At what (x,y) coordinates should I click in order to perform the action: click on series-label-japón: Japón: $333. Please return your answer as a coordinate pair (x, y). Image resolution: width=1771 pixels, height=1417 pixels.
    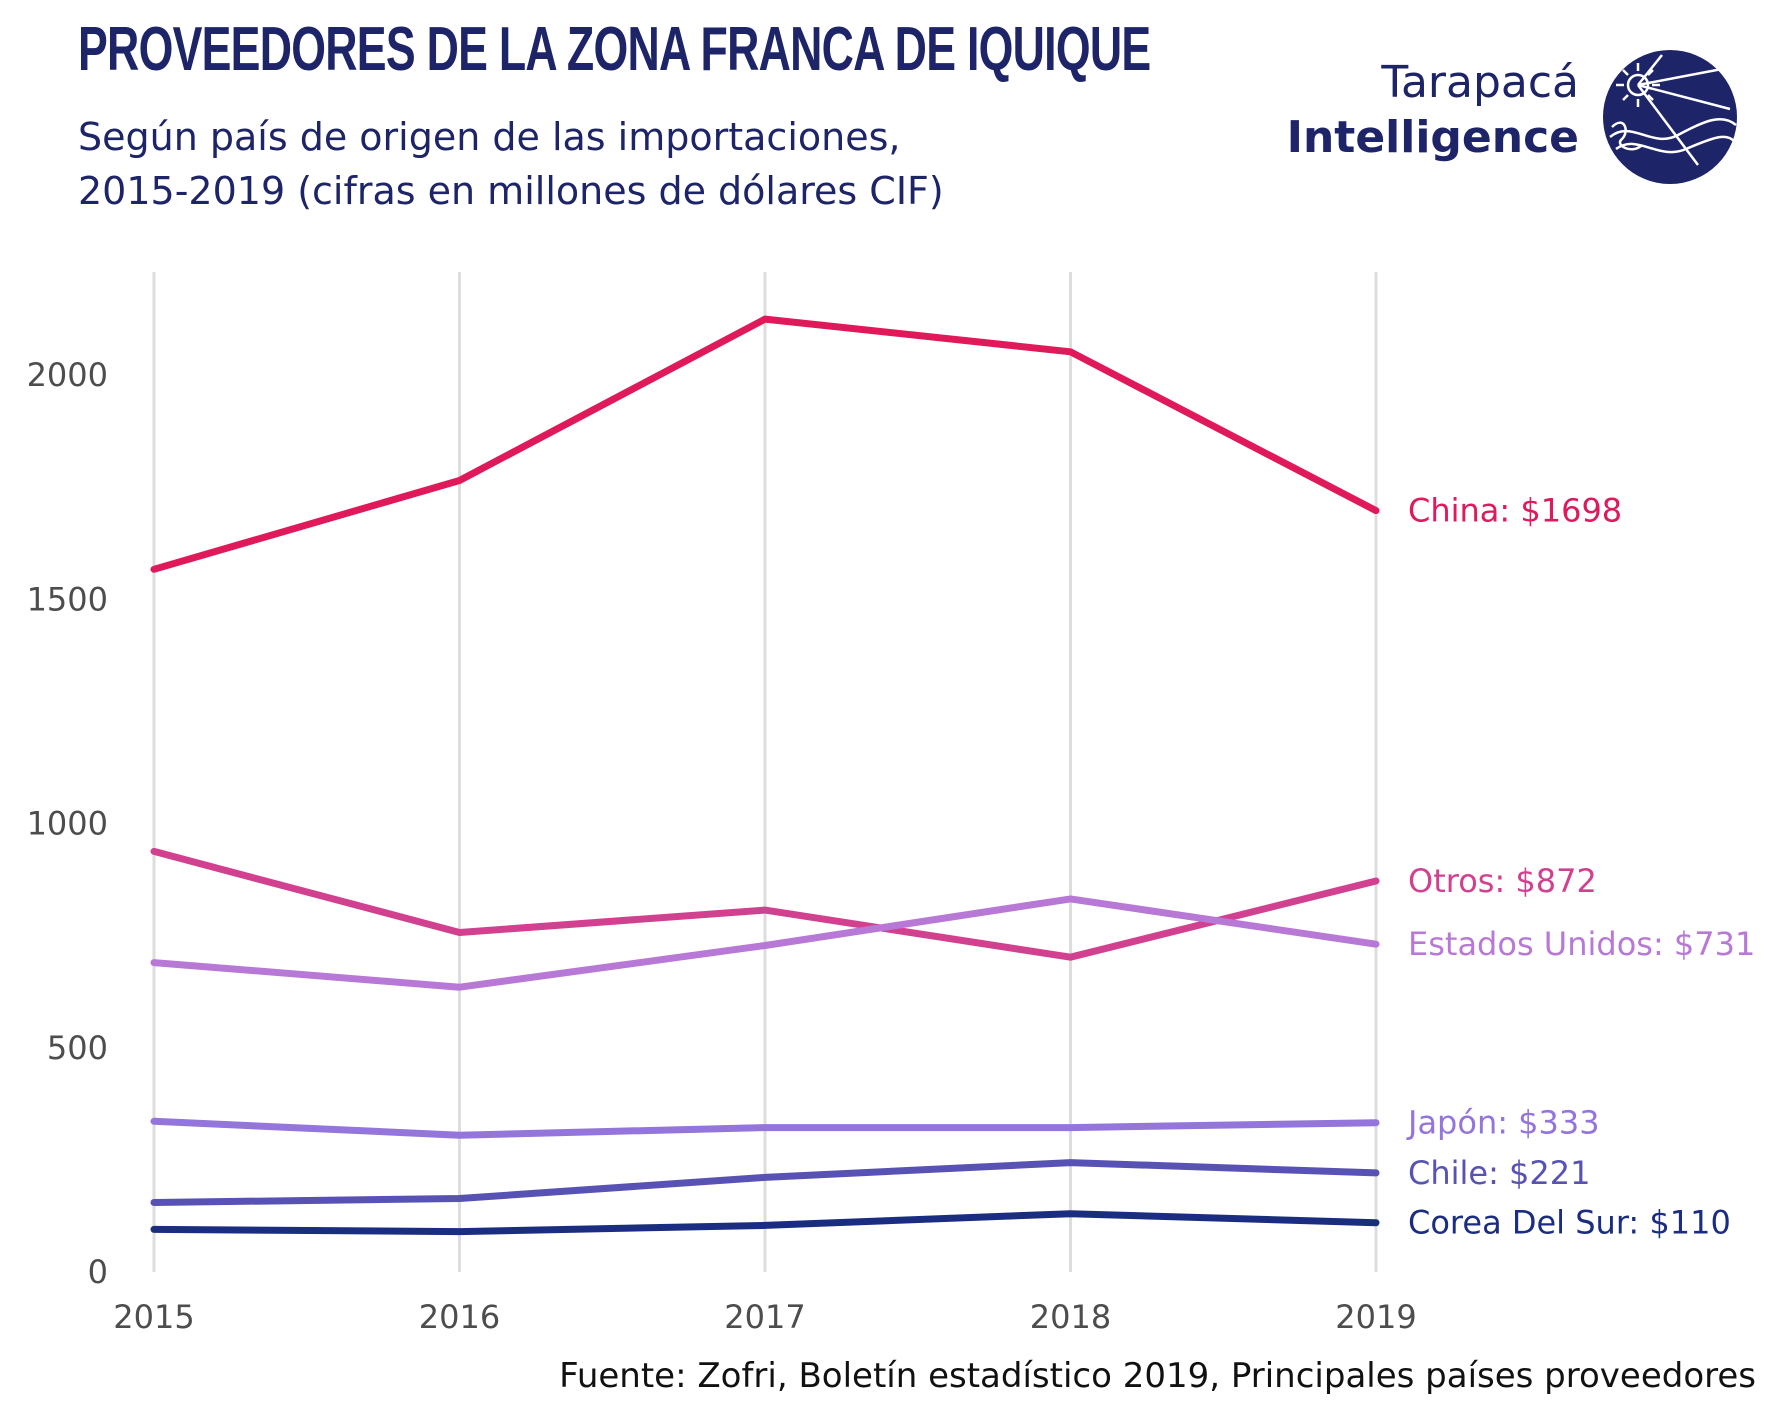
    Looking at the image, I should click on (1503, 1123).